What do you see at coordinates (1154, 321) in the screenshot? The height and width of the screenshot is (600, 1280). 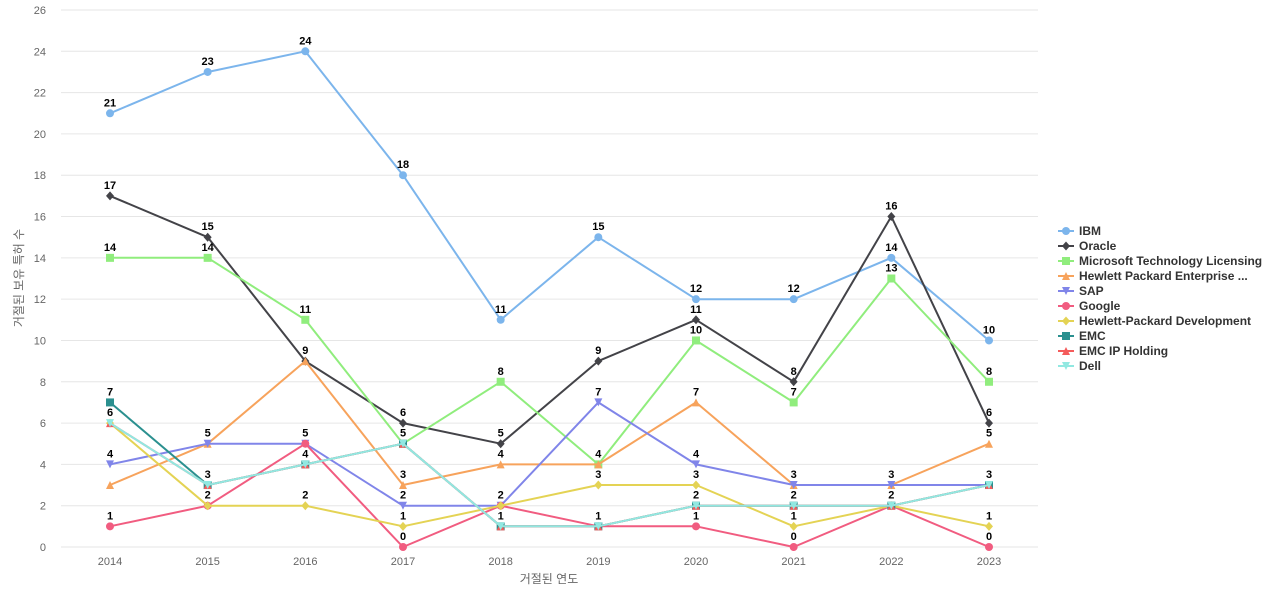 I see `legend-item: Hewlett-Packard Development` at bounding box center [1154, 321].